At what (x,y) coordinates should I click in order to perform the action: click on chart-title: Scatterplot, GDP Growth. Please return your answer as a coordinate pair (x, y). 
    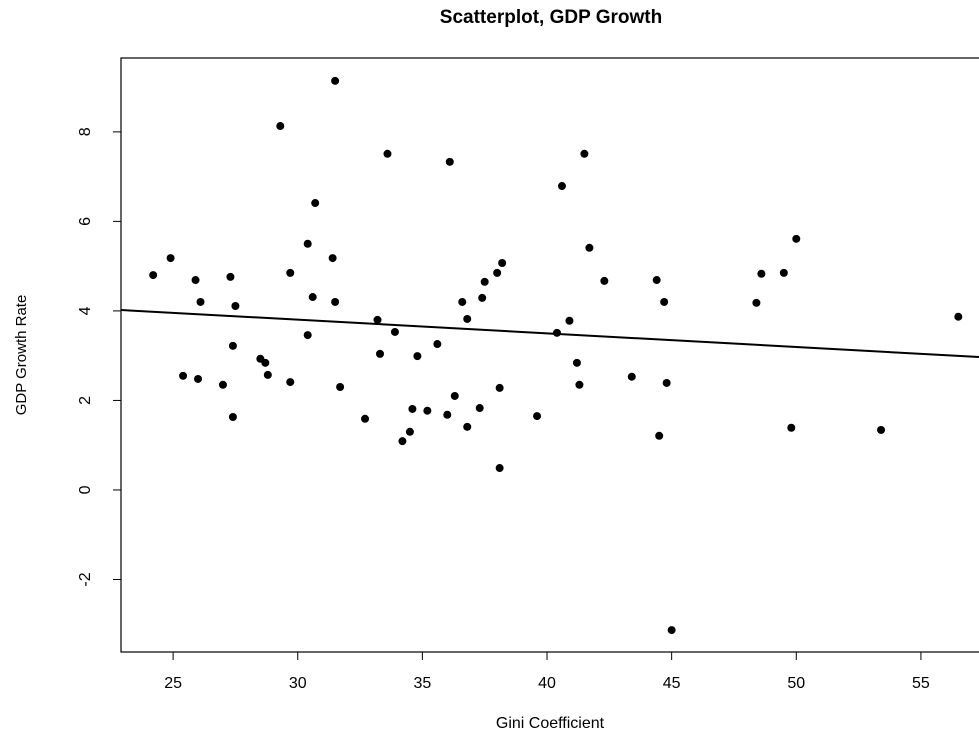
    Looking at the image, I should click on (551, 17).